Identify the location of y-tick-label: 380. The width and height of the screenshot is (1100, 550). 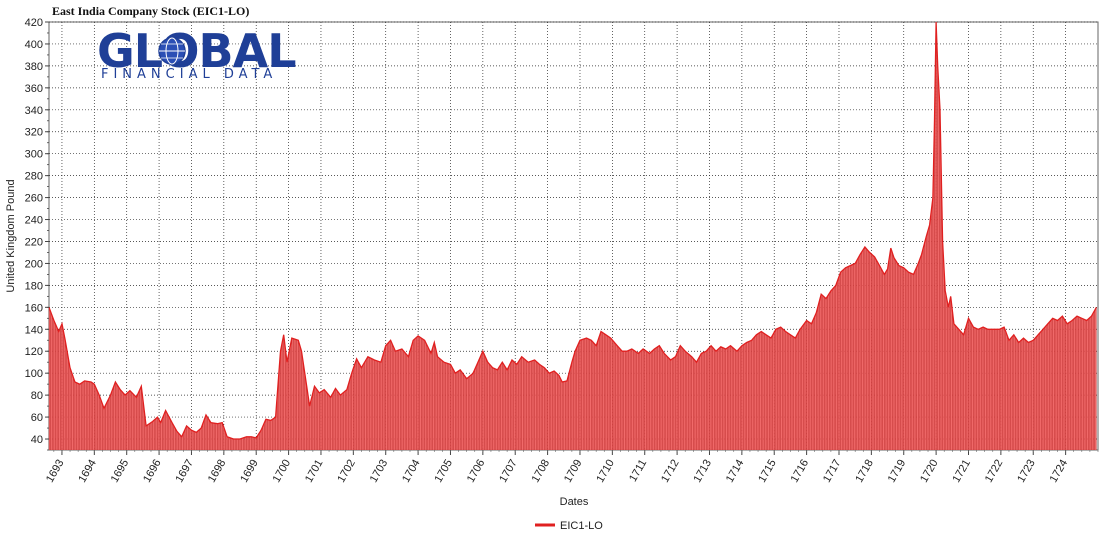
(34, 67).